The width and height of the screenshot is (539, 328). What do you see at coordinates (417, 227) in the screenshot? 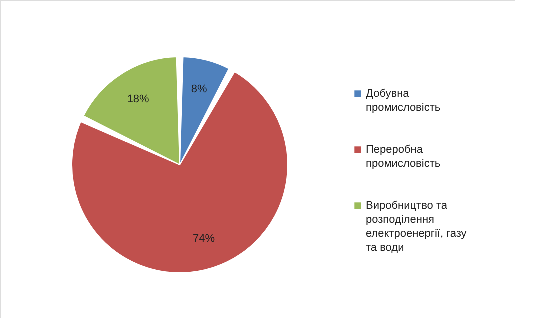
I see `legend-label: Виробництво та розподілення електроенергії, газу та води` at bounding box center [417, 227].